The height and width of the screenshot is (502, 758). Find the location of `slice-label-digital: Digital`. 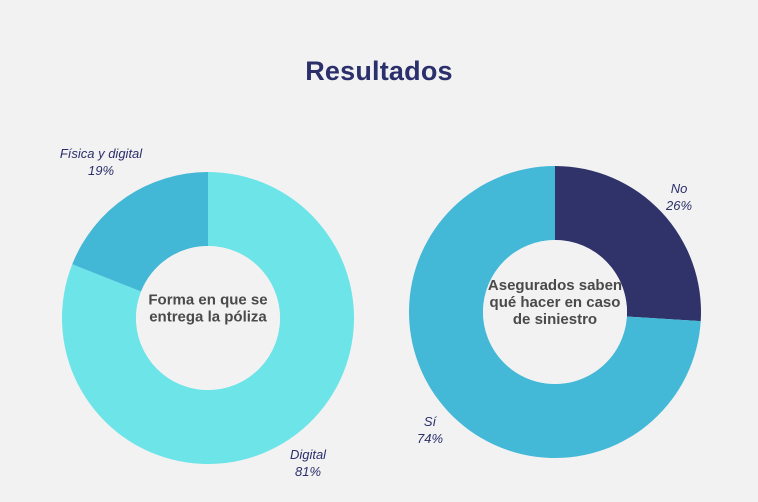

slice-label-digital: Digital is located at coordinates (308, 454).